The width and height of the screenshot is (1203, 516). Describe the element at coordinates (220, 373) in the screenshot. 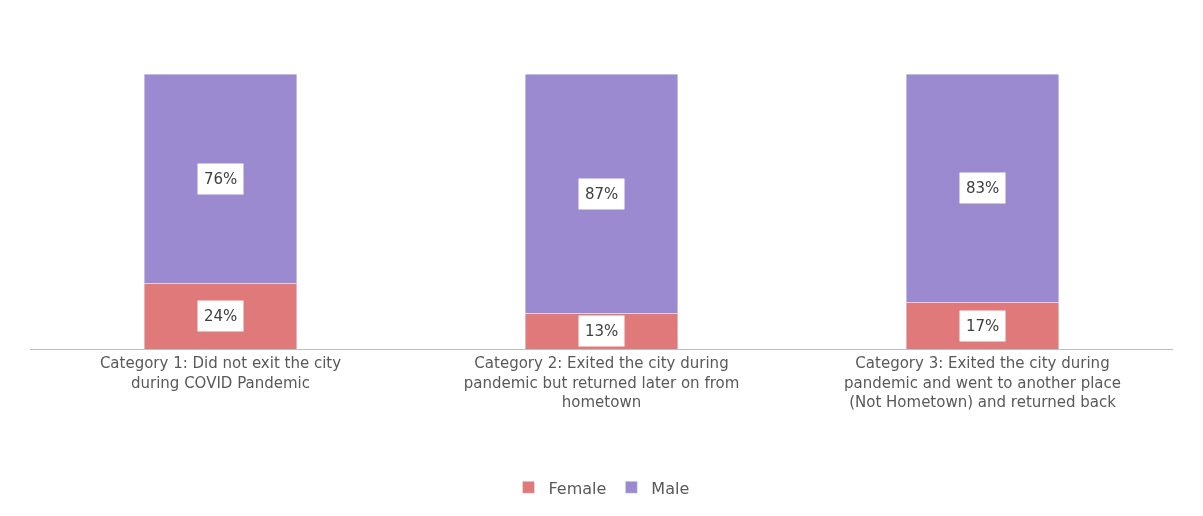

I see `x-tick-label: Category 1: Did not exit the city during COVID Pandemic` at that location.